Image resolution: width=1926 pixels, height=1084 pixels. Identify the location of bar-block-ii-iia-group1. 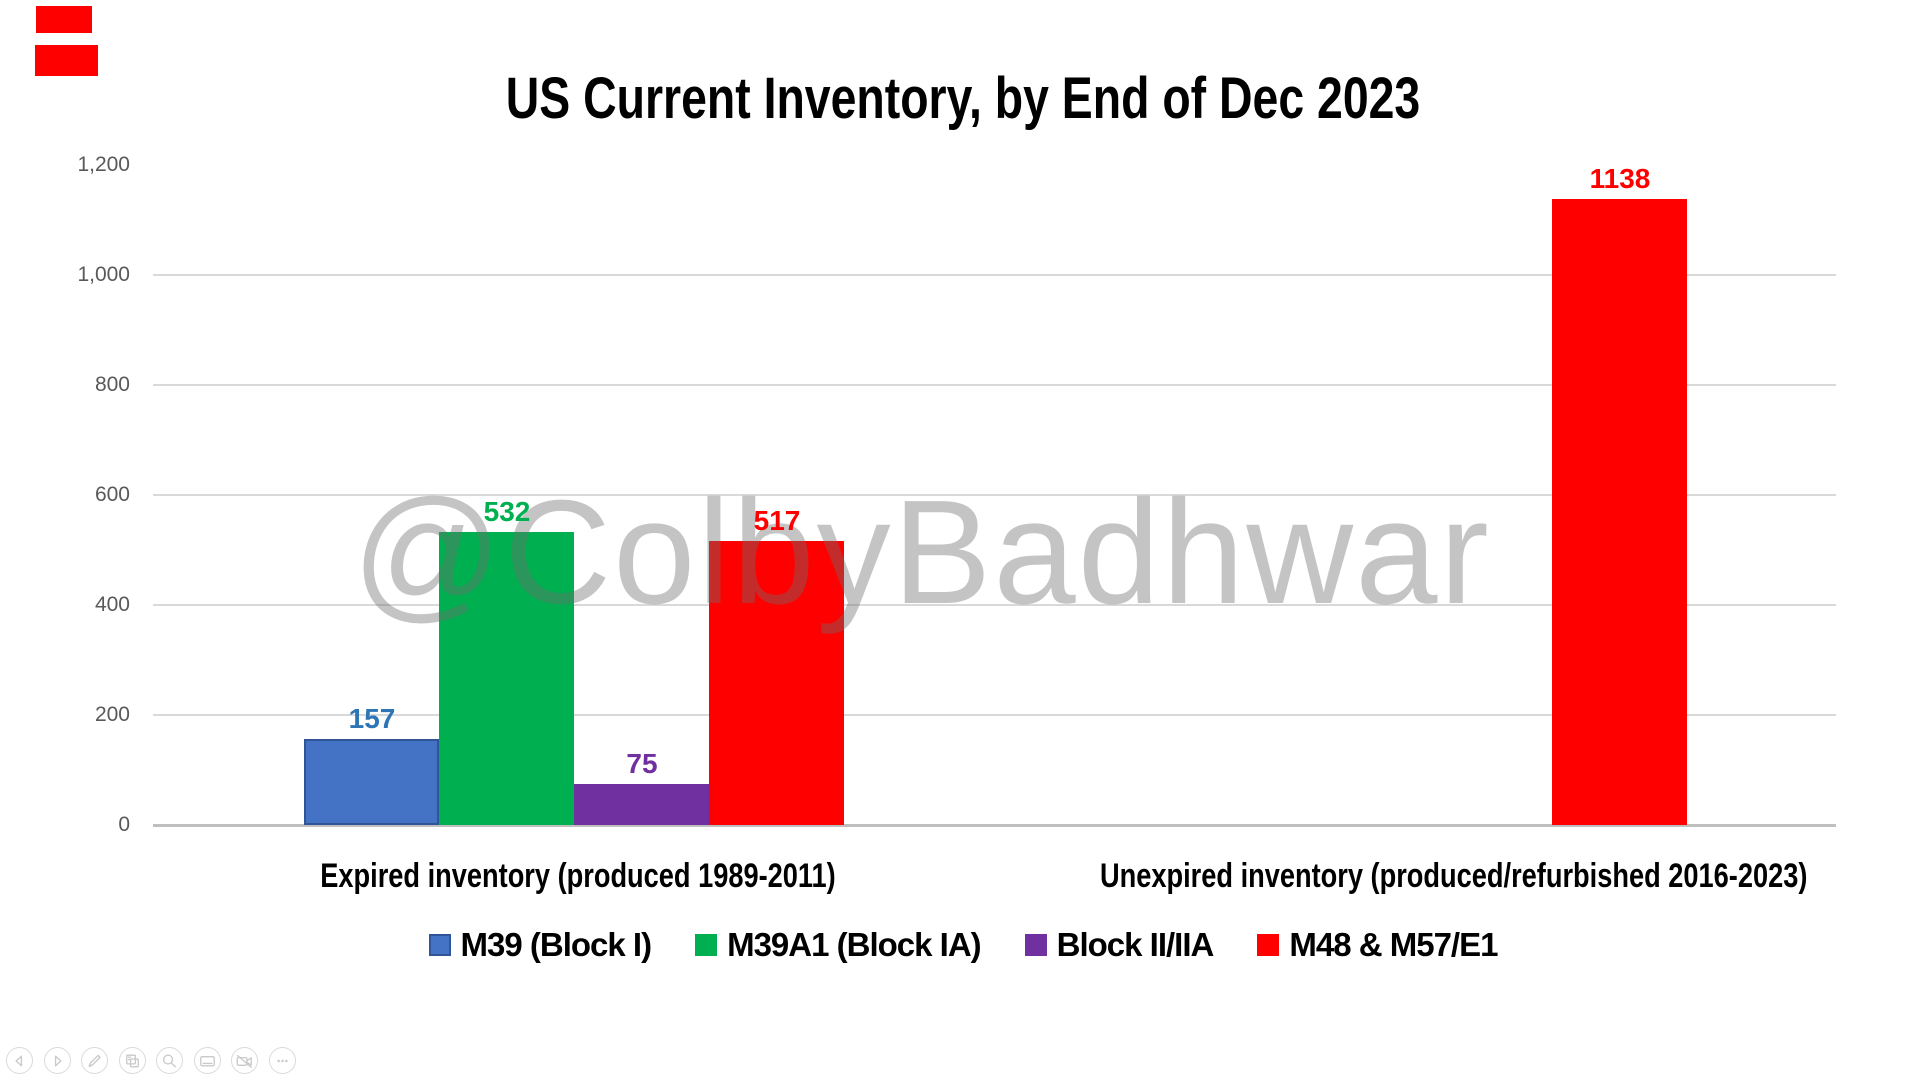
(641, 804).